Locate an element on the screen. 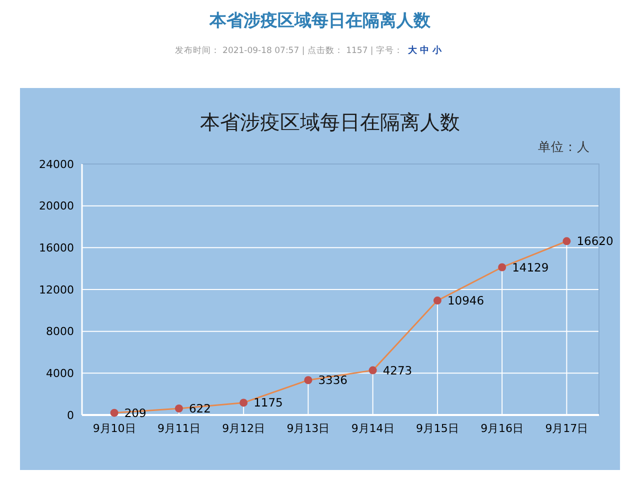 The height and width of the screenshot is (488, 640). data-label: 14129 is located at coordinates (530, 267).